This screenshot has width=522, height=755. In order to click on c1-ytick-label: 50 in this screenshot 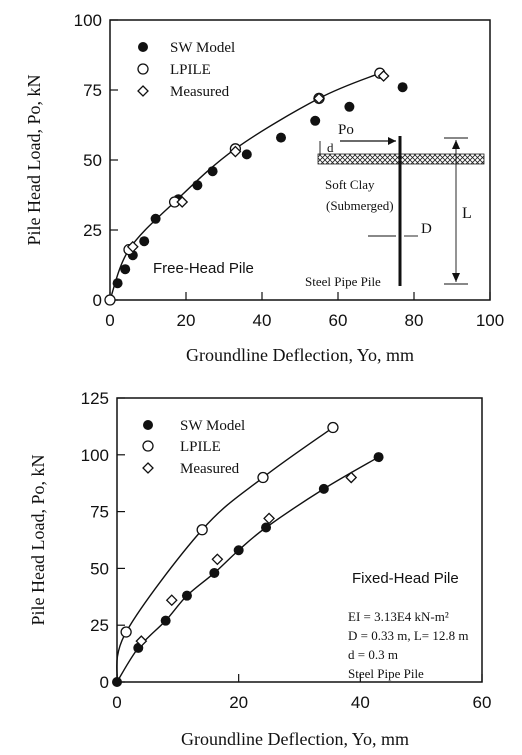, I will do `click(92, 160)`.